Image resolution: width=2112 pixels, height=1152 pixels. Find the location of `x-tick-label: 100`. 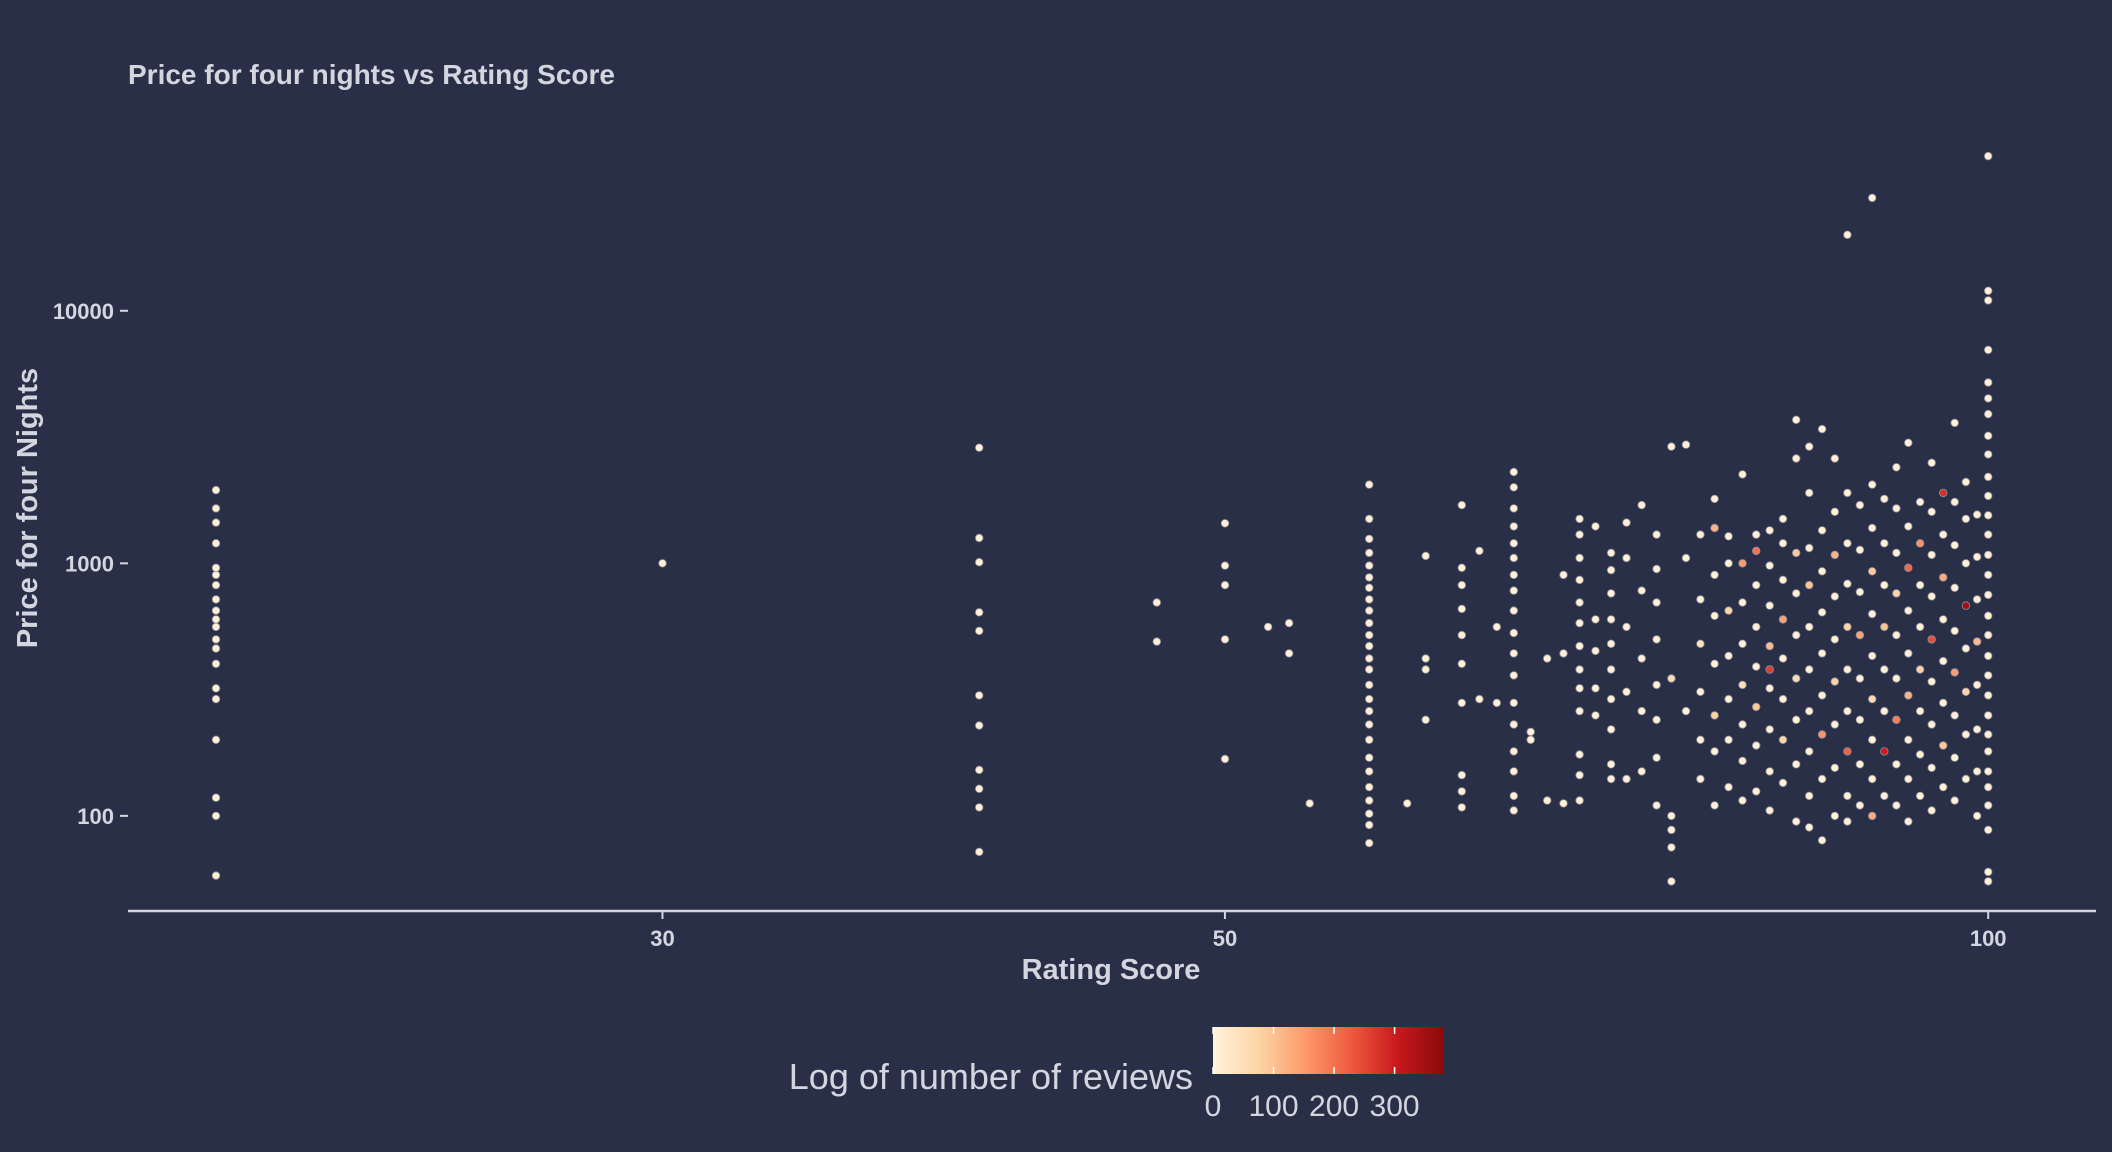

x-tick-label: 100 is located at coordinates (1988, 938).